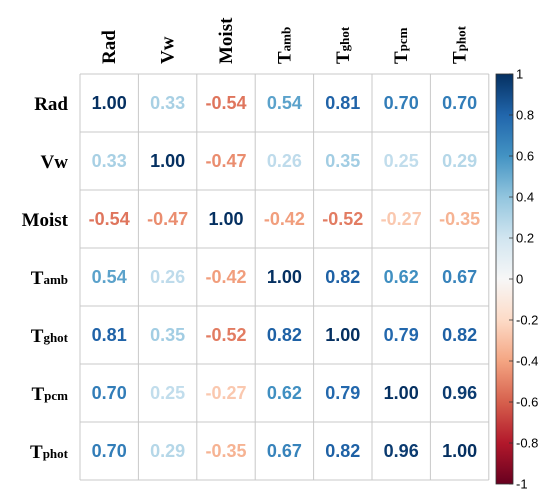  What do you see at coordinates (522, 484) in the screenshot?
I see `colorbar-tick-label: -1` at bounding box center [522, 484].